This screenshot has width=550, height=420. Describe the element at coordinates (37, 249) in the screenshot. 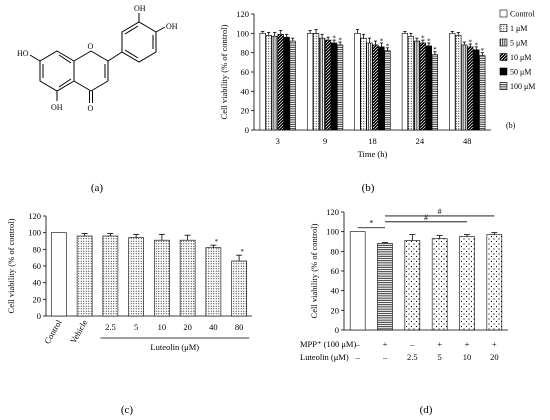

I see `chart-c-y-tick-label: 80` at that location.